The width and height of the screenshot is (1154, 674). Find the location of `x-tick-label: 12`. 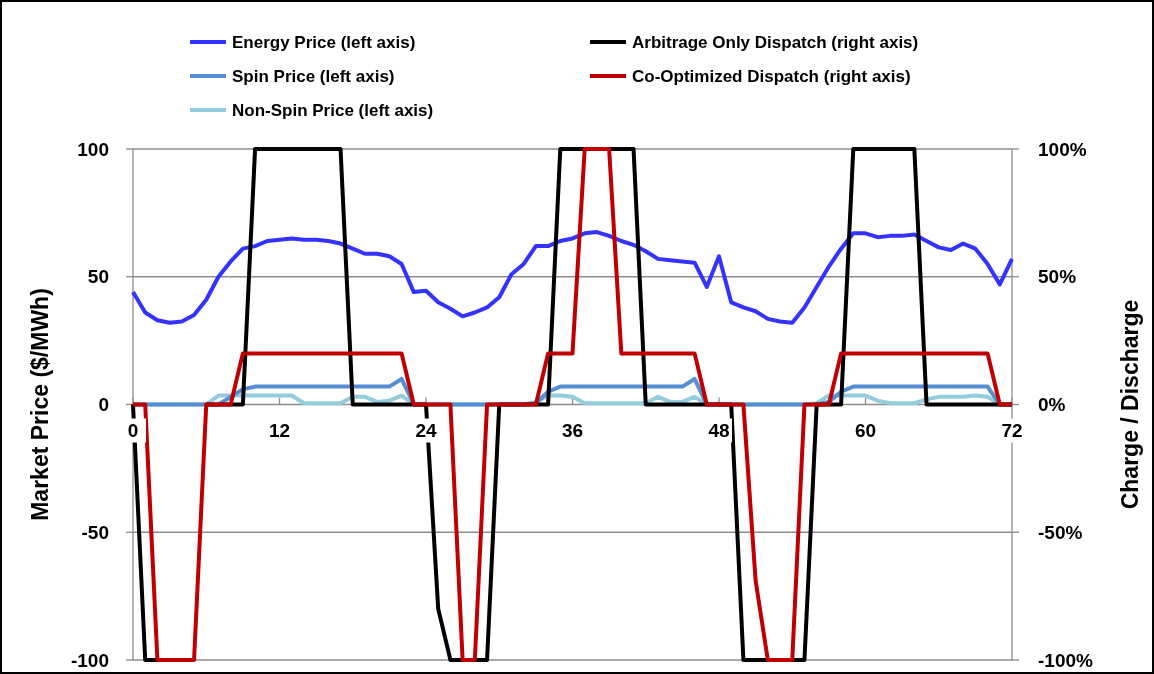

x-tick-label: 12 is located at coordinates (279, 430).